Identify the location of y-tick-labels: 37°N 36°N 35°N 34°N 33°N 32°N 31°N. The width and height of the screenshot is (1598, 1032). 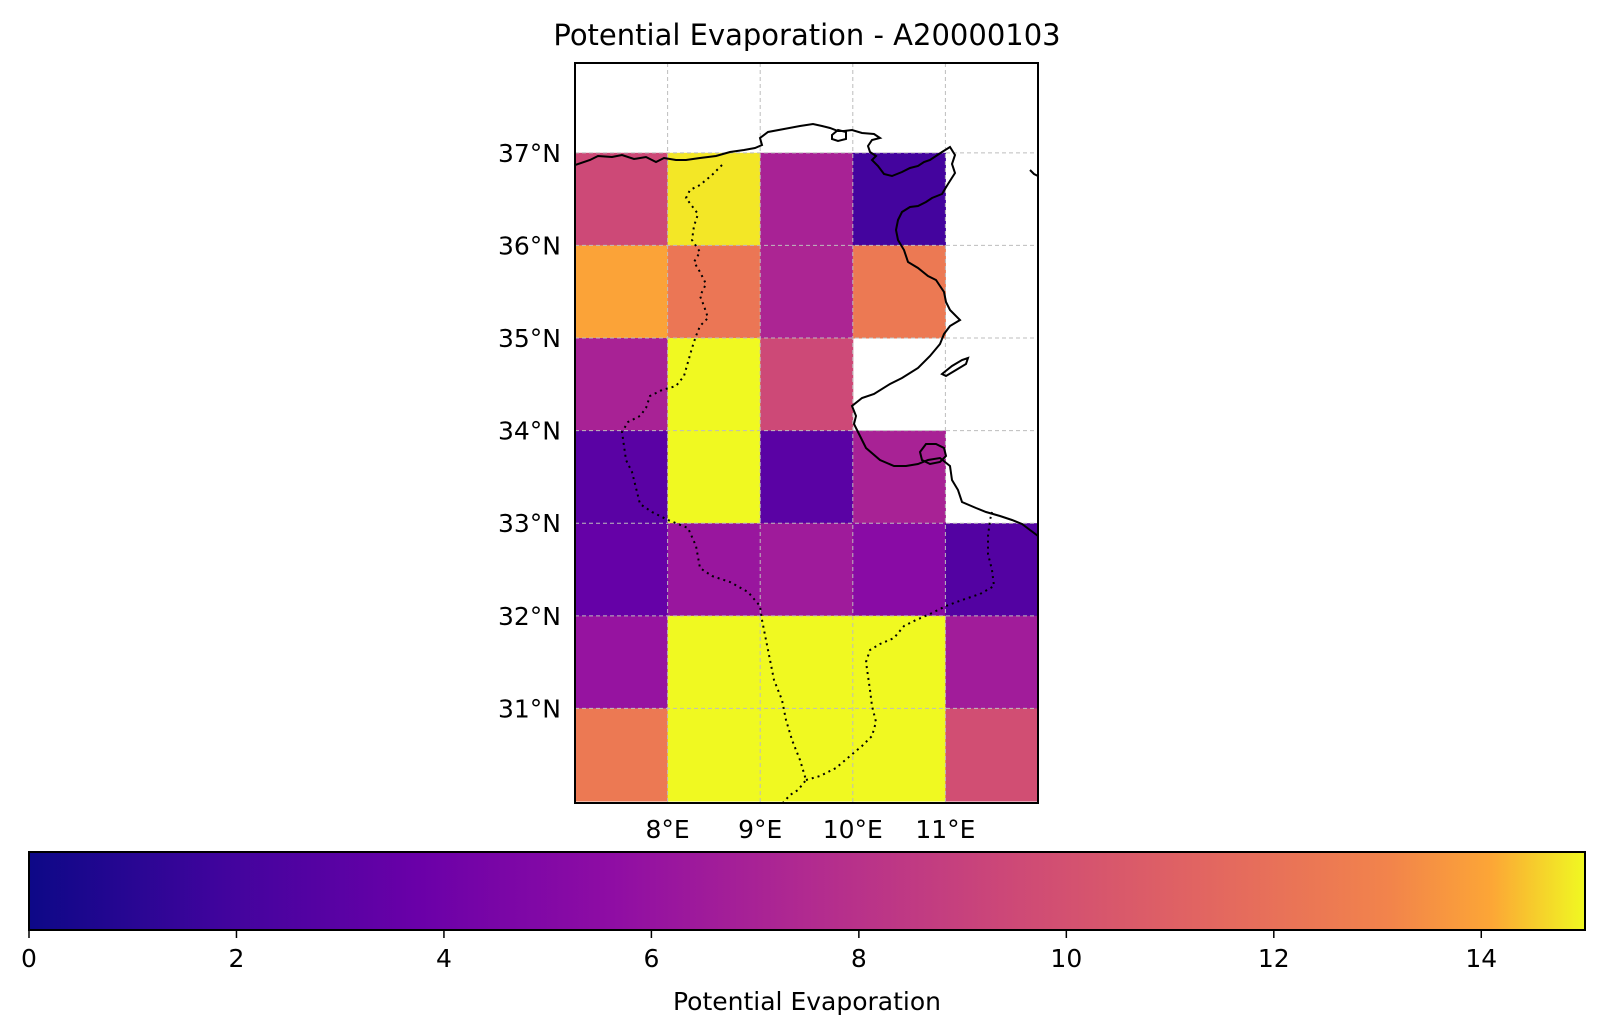
(529, 431).